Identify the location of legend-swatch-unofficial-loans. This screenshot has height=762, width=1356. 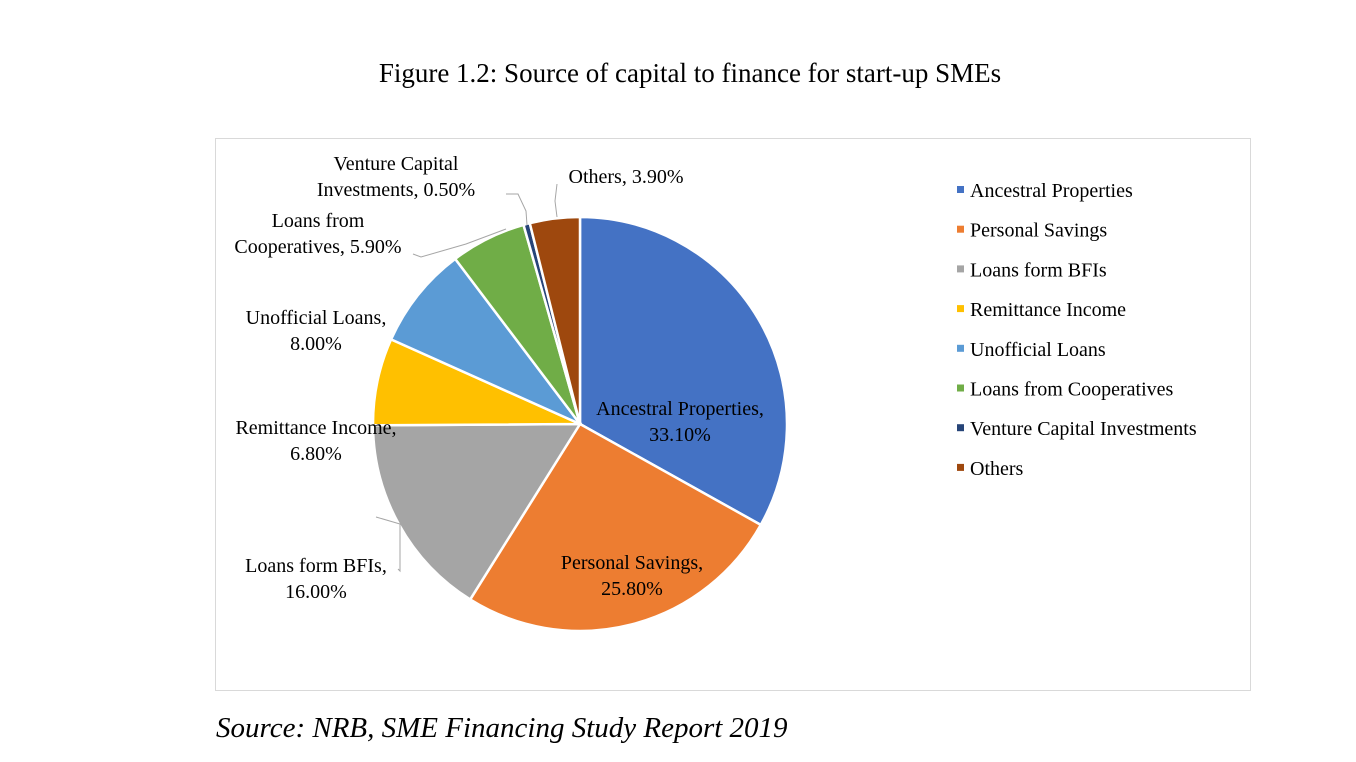
(960, 348).